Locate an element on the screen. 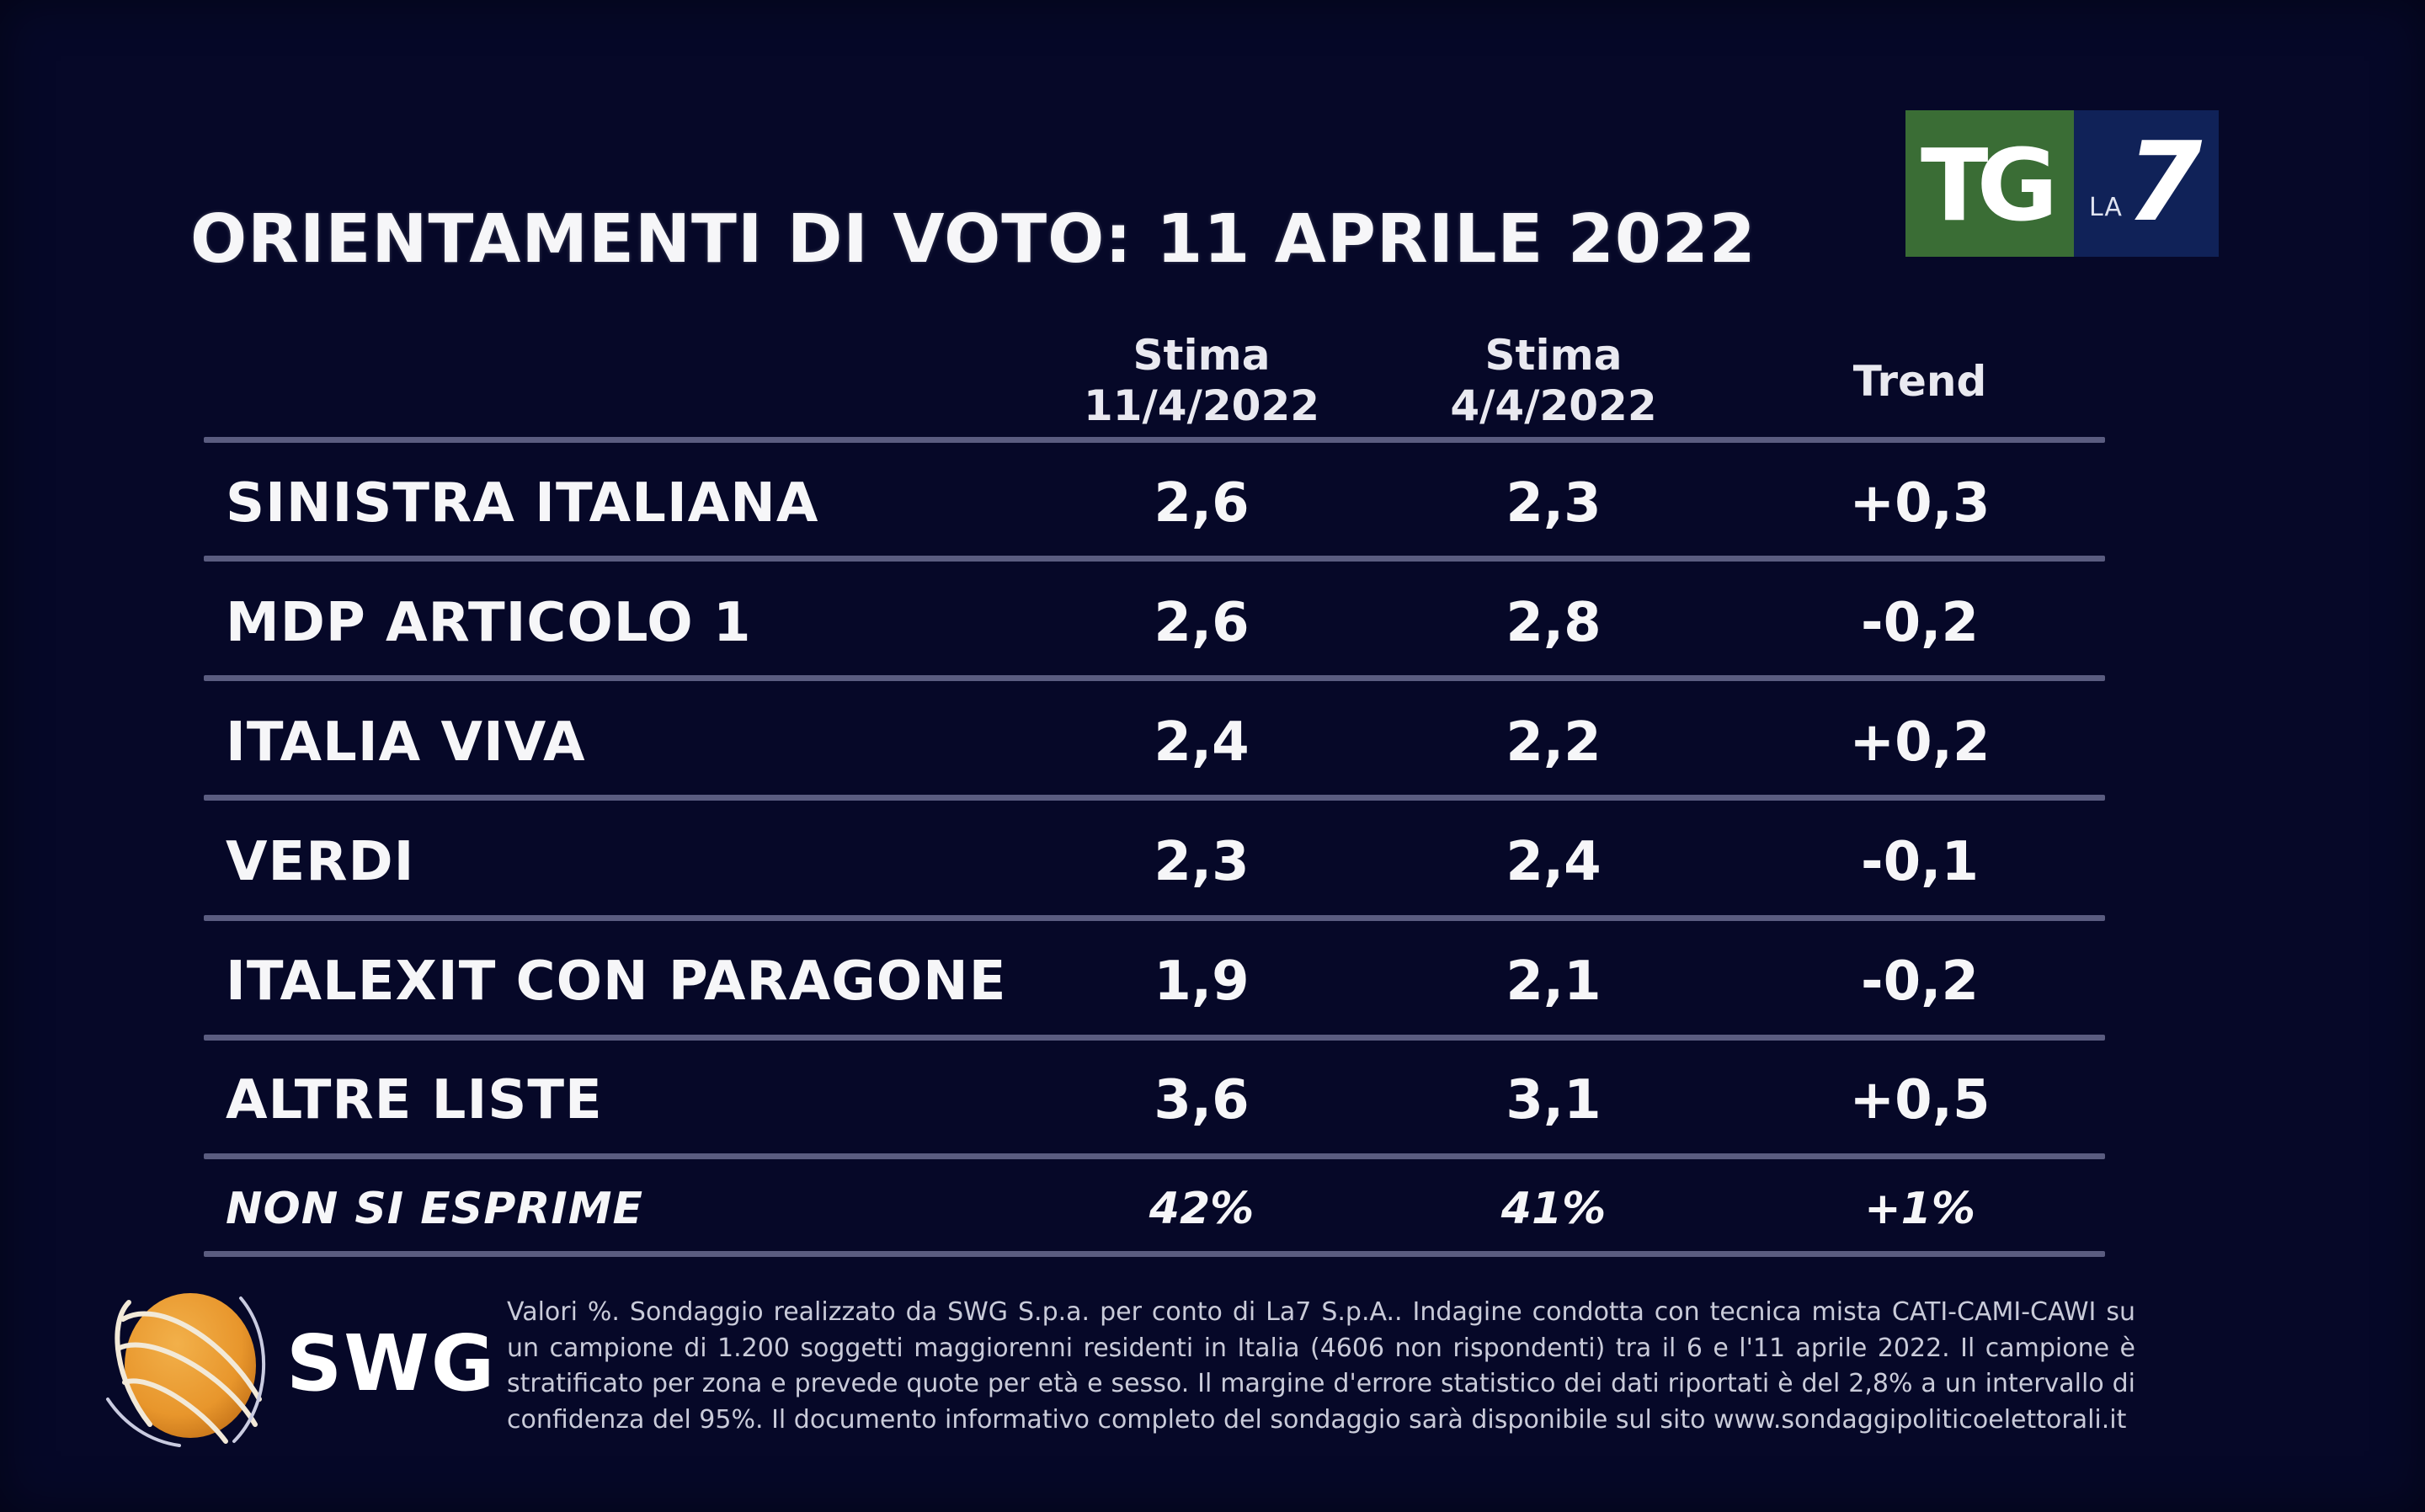 The image size is (2425, 1512). column-header-previous-line2: 4/4/2022 is located at coordinates (1553, 406).